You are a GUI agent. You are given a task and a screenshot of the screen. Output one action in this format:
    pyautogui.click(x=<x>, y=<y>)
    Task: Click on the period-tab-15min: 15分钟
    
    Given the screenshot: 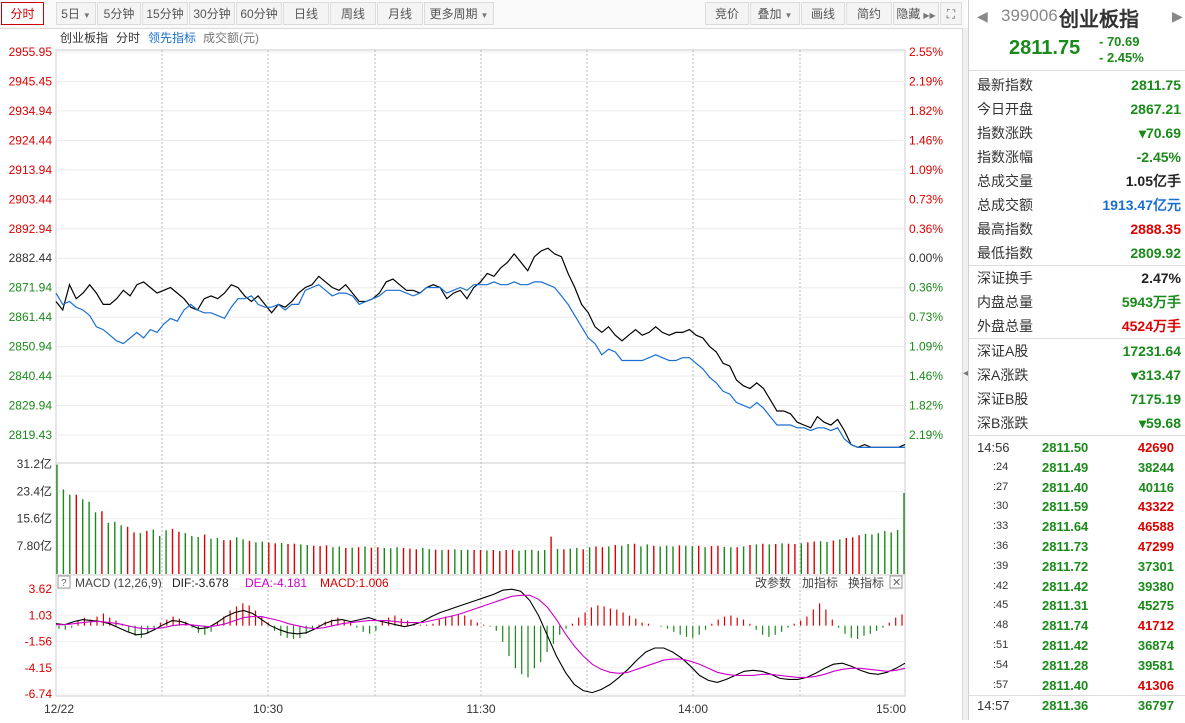 What is the action you would take?
    pyautogui.click(x=165, y=13)
    